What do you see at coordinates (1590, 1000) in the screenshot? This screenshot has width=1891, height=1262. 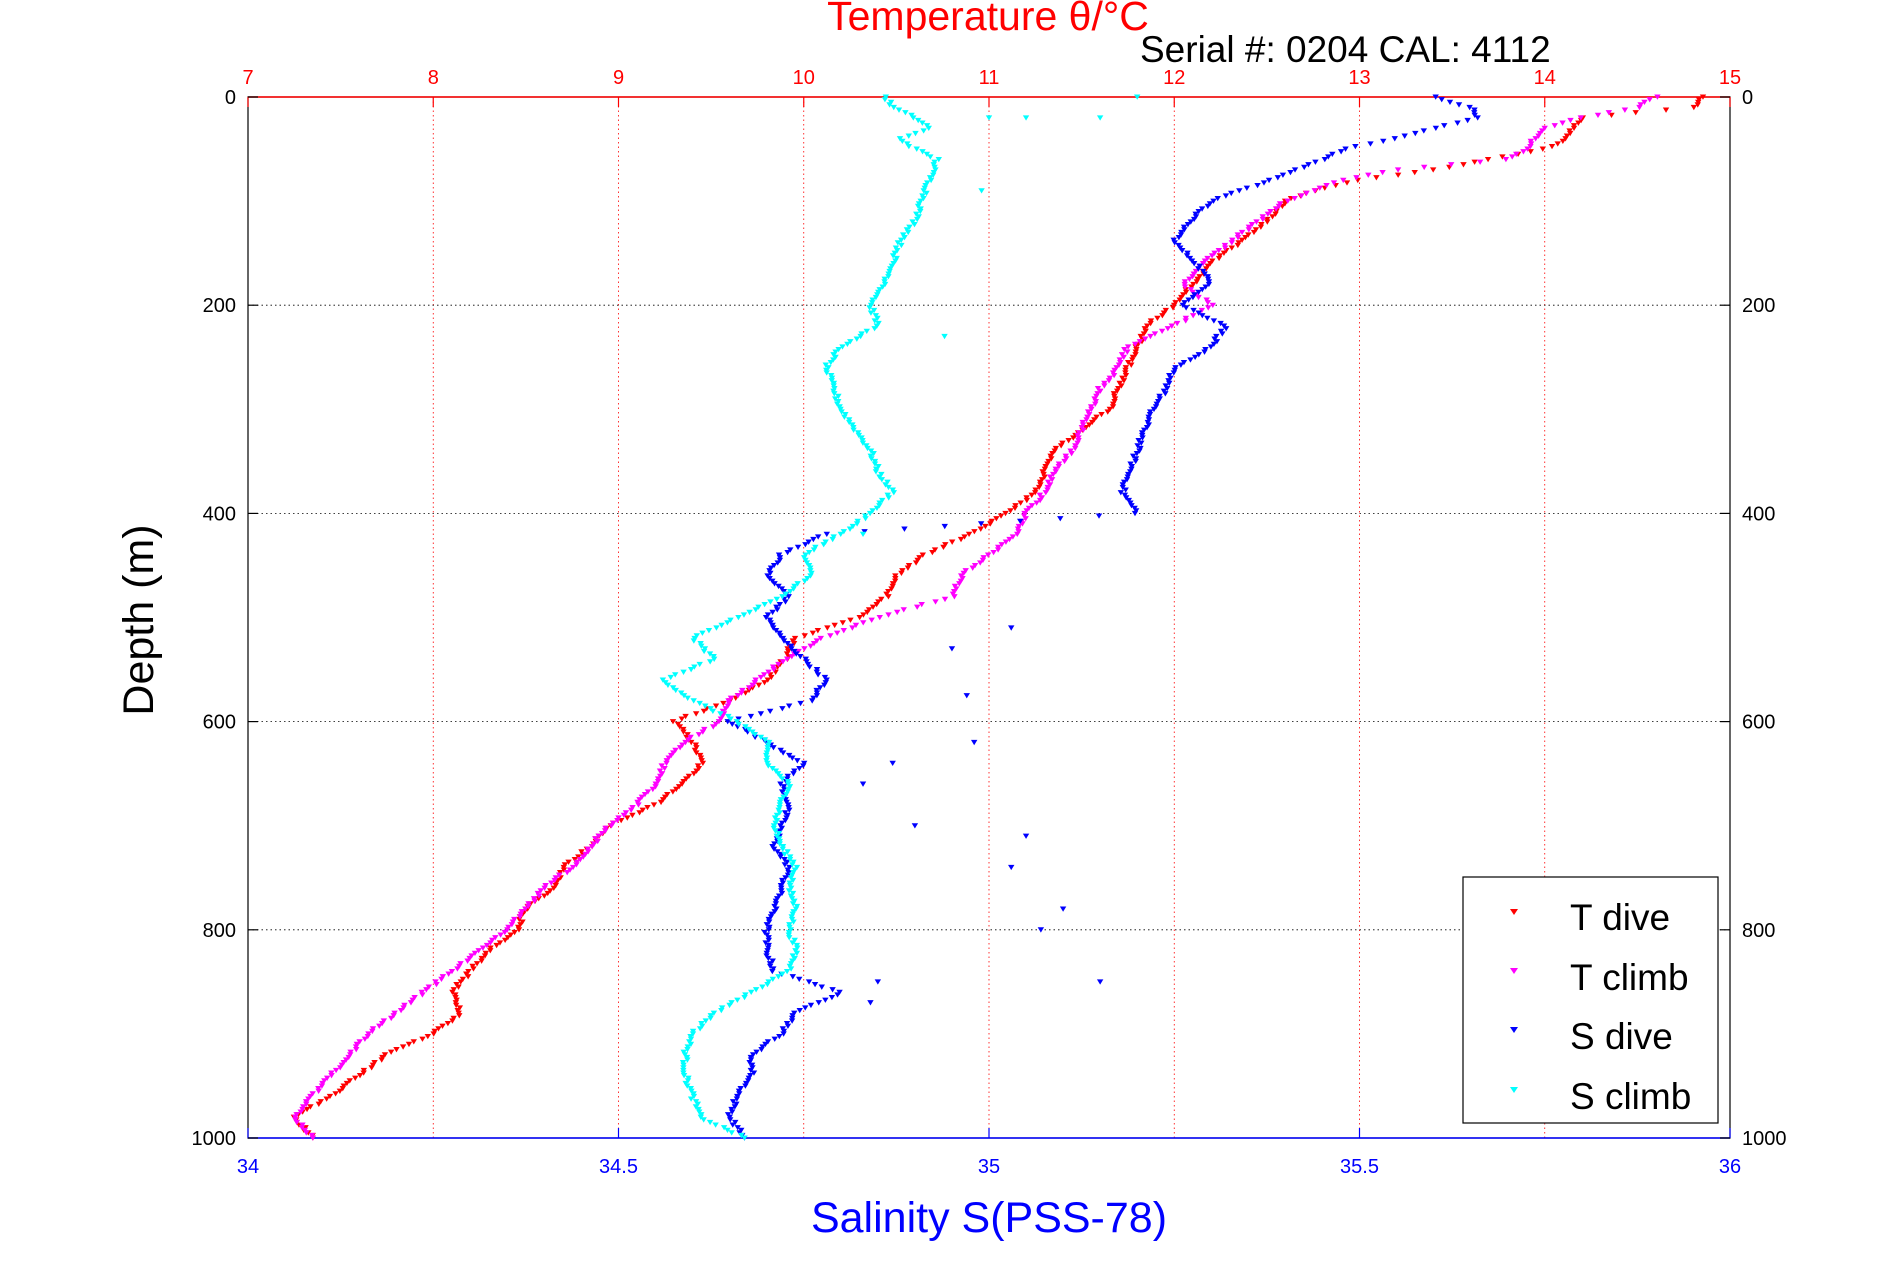 I see `legend: T dive T climb S dive S climb` at bounding box center [1590, 1000].